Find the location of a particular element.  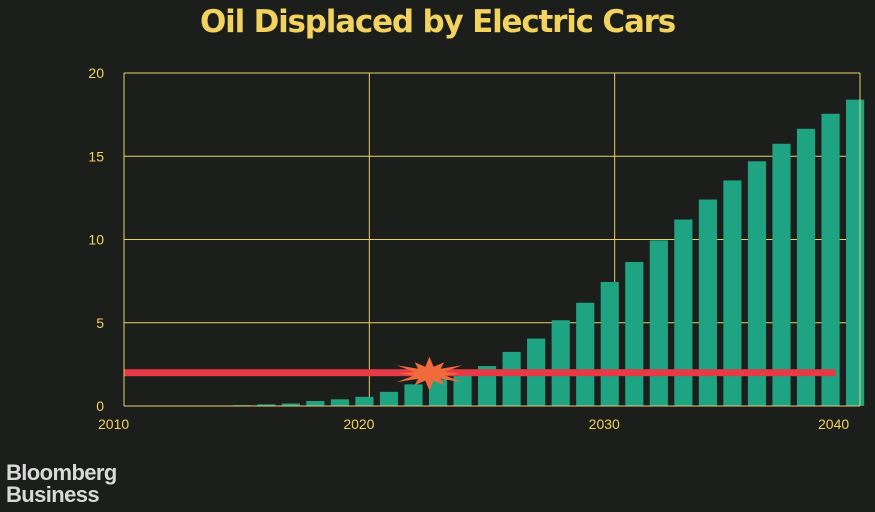

chart-title: Oil Displaced by Electric Cars is located at coordinates (437, 22).